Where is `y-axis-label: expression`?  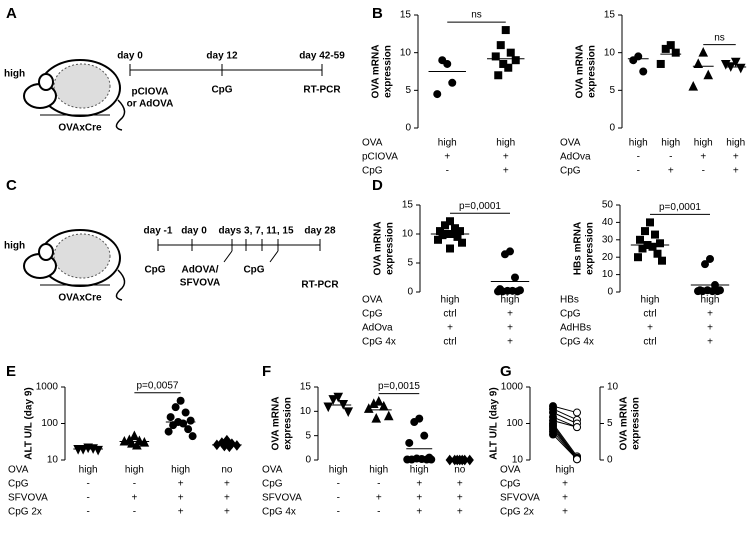
y-axis-label: expression is located at coordinates (388, 71).